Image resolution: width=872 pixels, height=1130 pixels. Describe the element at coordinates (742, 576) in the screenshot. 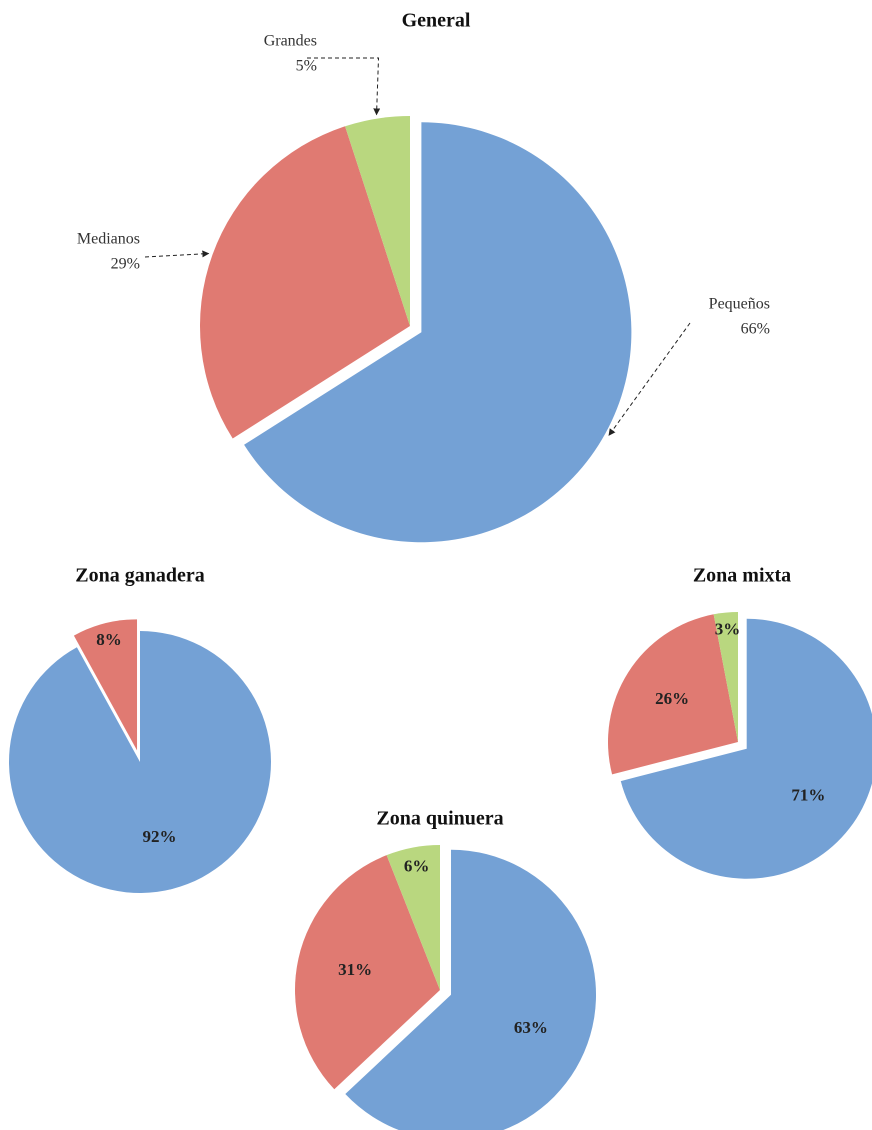

I see `chart-title: Zona mixta` at that location.